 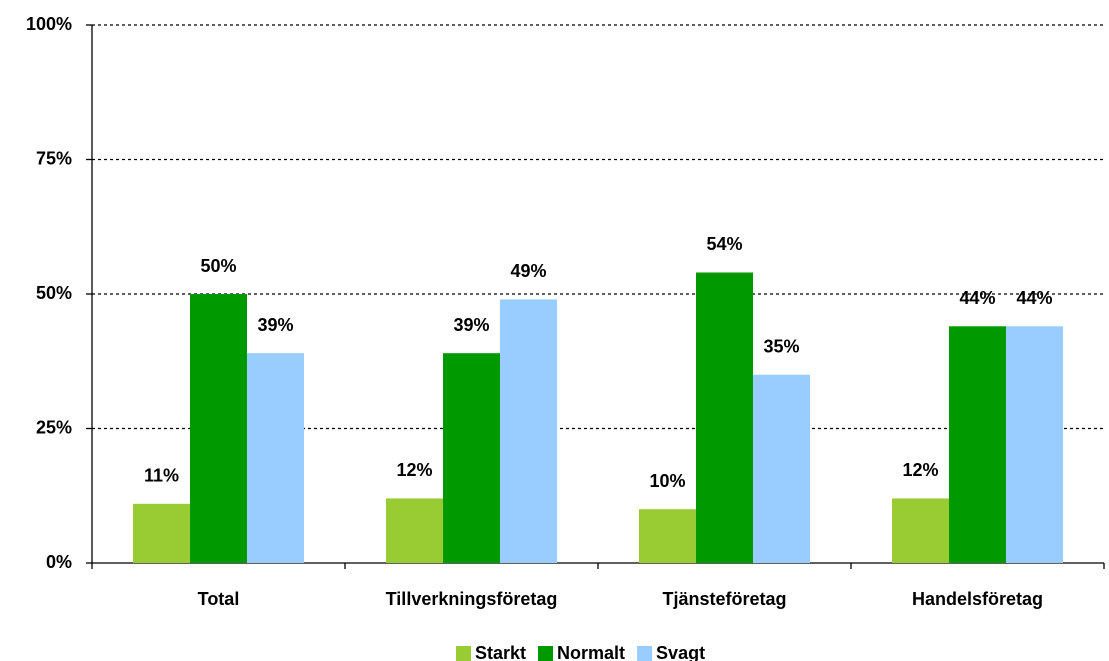 I want to click on value-label: 50%, so click(x=218, y=266).